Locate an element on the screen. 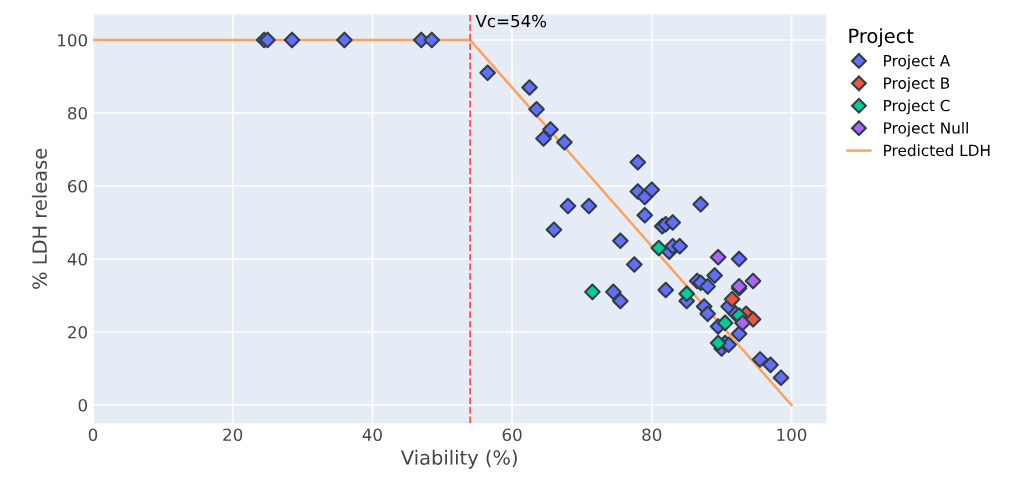  legend-label: Predicted LDH is located at coordinates (937, 150).